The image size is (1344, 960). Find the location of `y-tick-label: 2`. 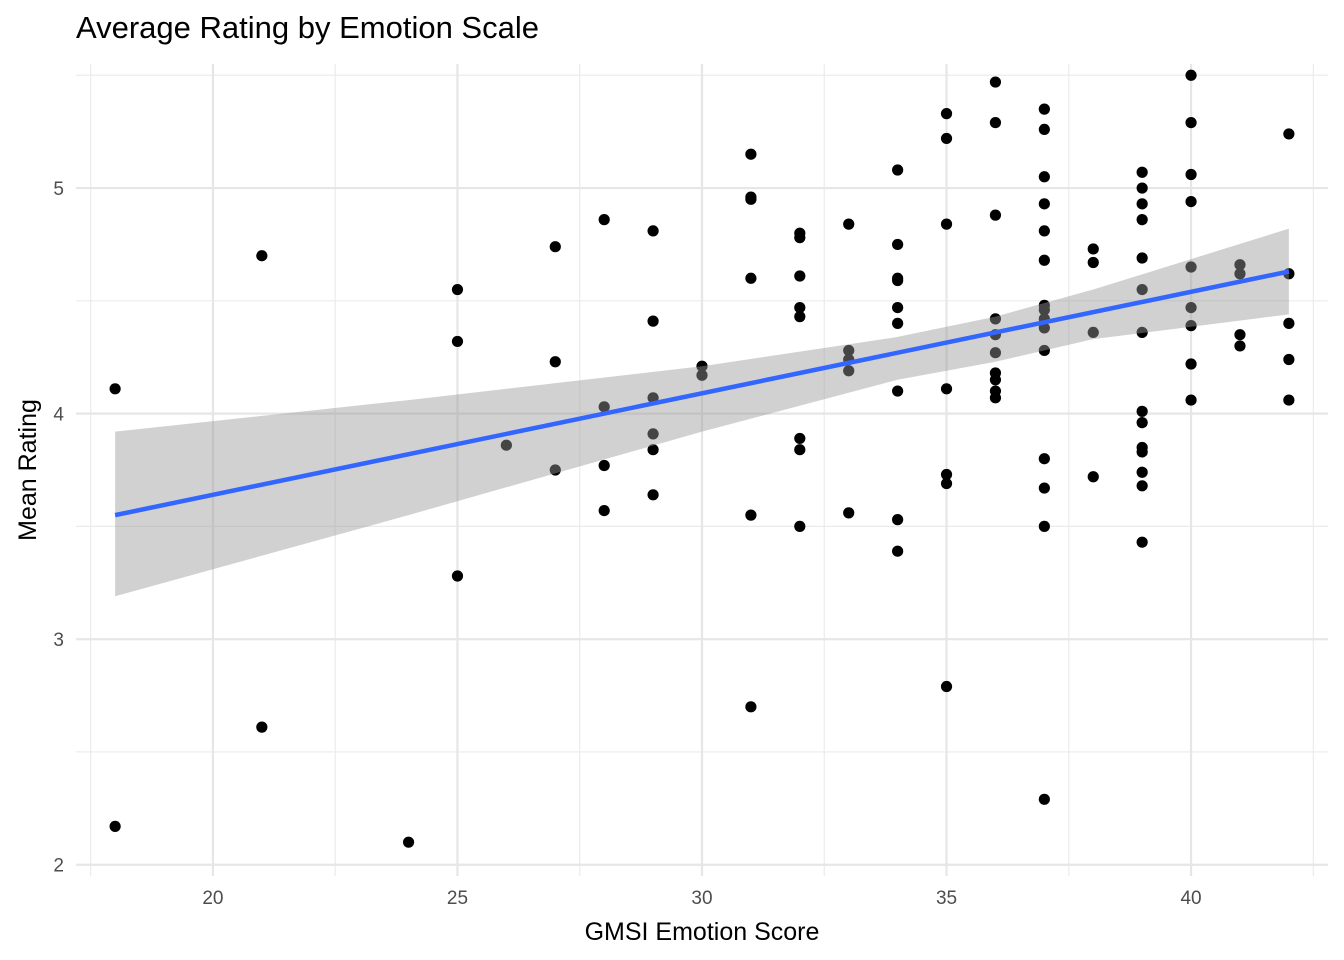

y-tick-label: 2 is located at coordinates (58, 866).